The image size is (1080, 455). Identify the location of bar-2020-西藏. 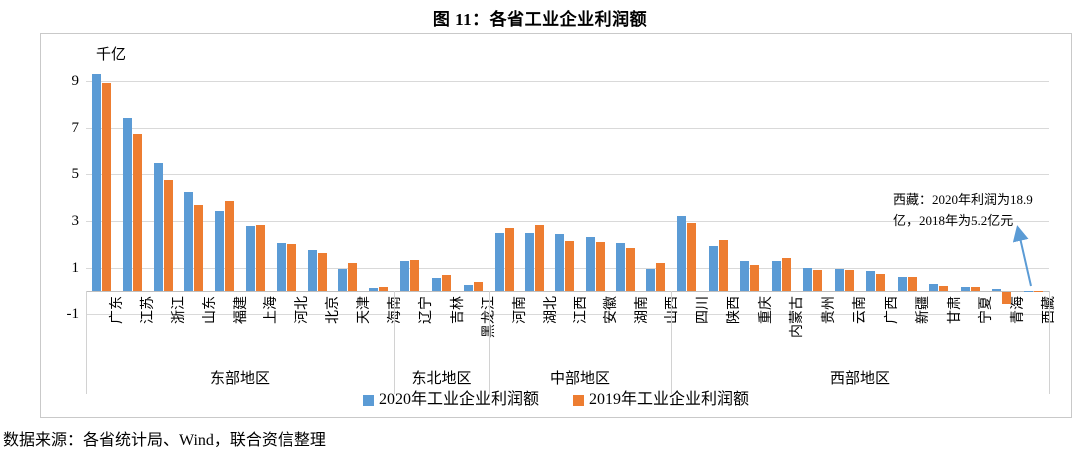
(1028, 291).